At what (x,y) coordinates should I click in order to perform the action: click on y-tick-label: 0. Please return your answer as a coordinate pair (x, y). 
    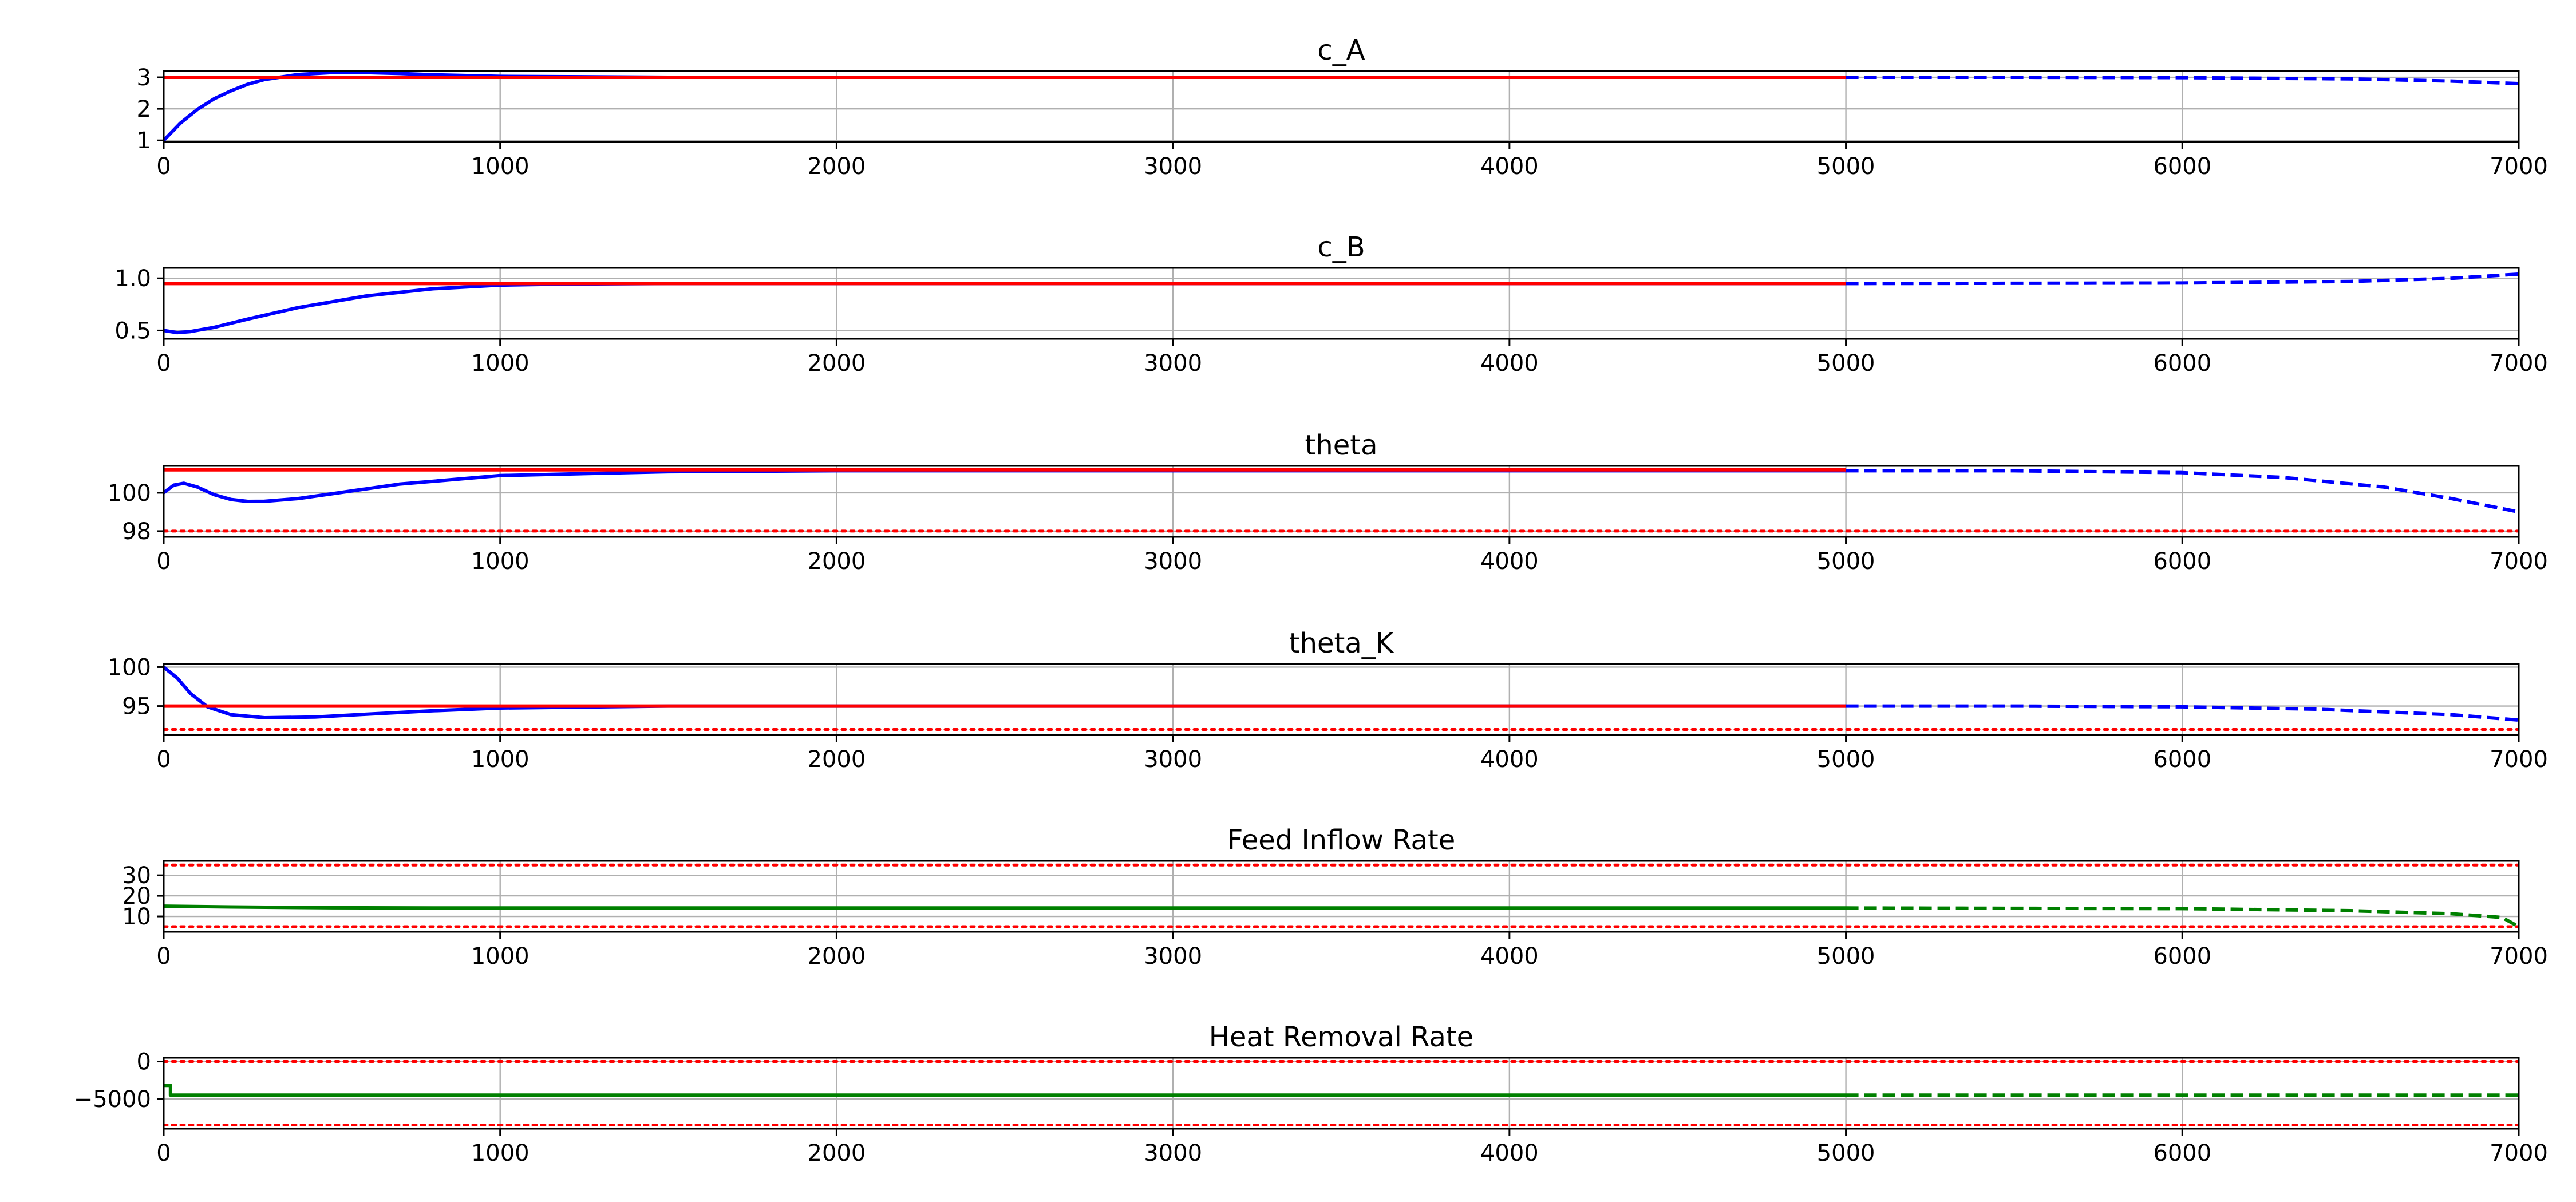
    Looking at the image, I should click on (144, 1062).